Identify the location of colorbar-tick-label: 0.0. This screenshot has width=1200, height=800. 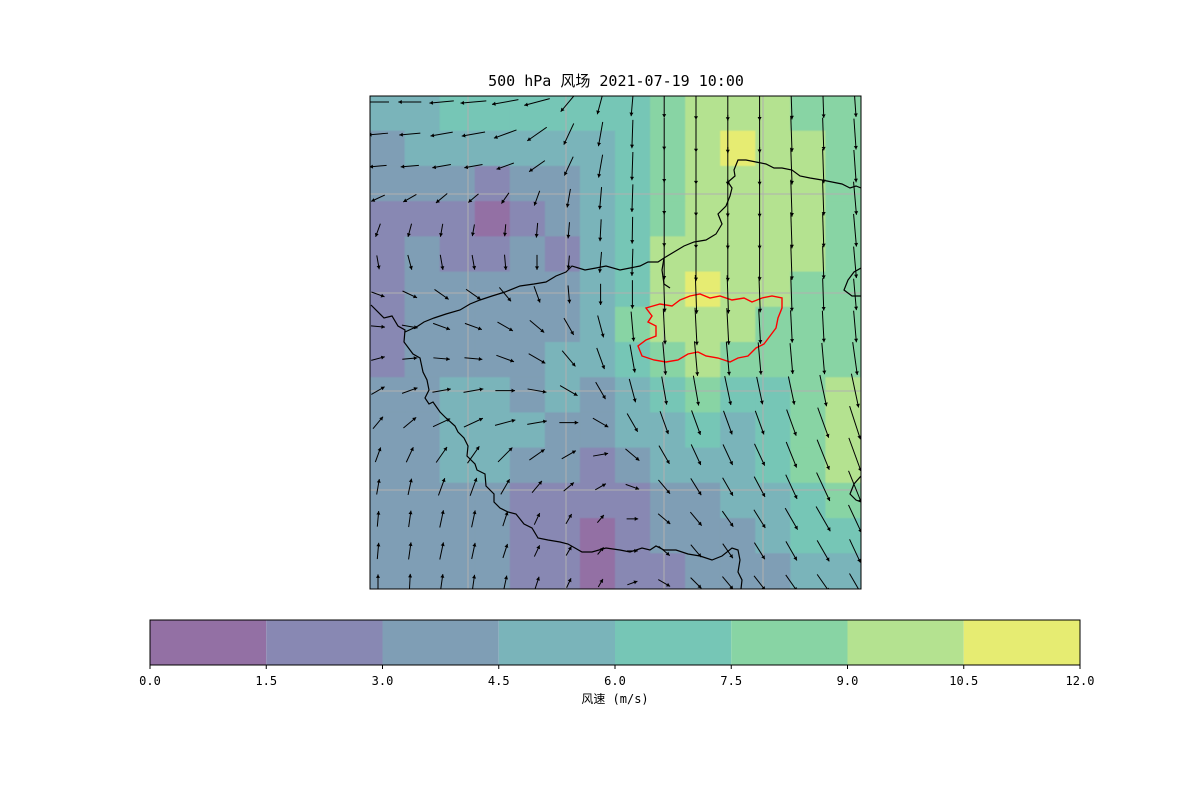
(150, 681).